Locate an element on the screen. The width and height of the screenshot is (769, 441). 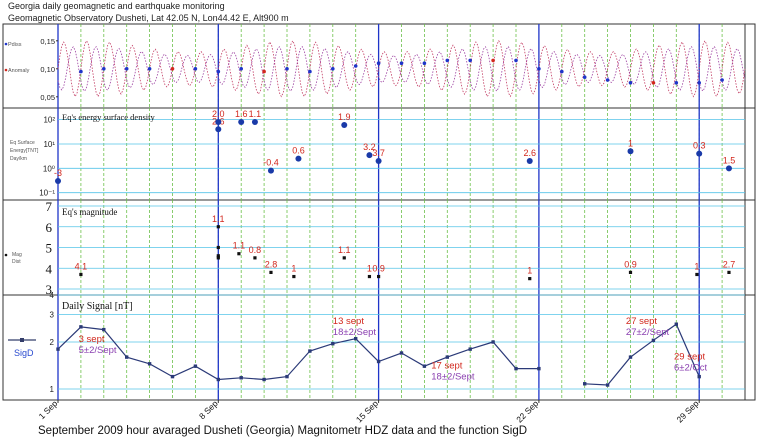
energy-point-label: 1.5 is located at coordinates (729, 160).